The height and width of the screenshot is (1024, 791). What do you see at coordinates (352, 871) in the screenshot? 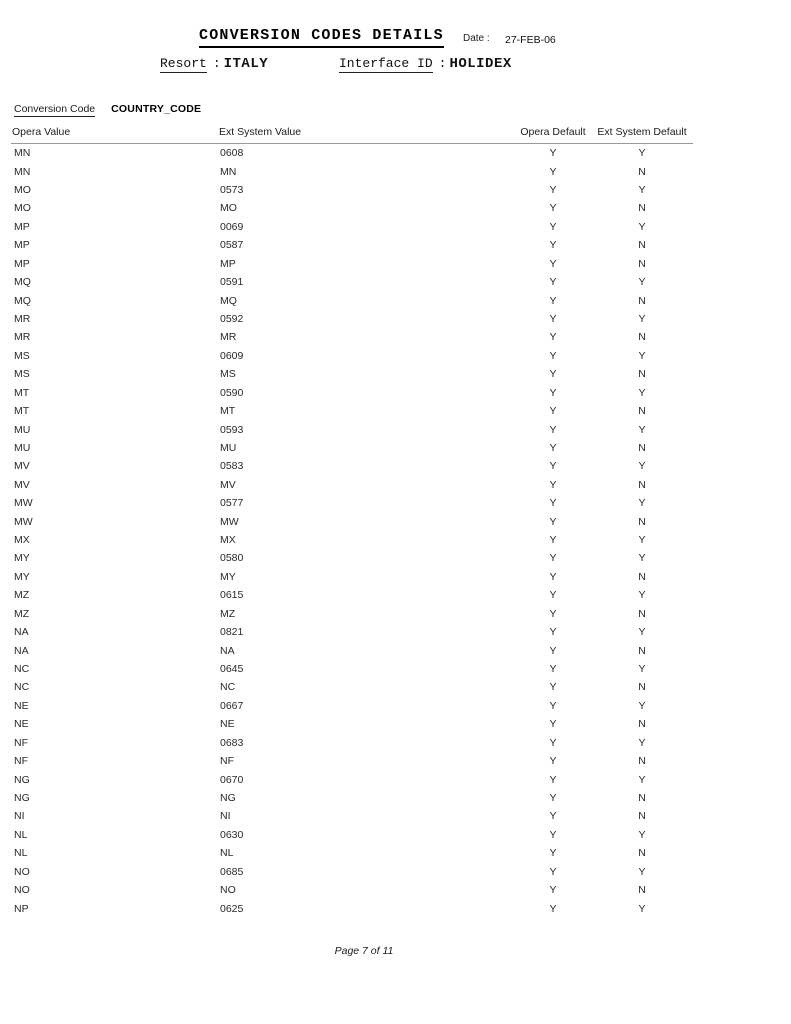
I see `table-row: NO 0685 Y Y` at bounding box center [352, 871].